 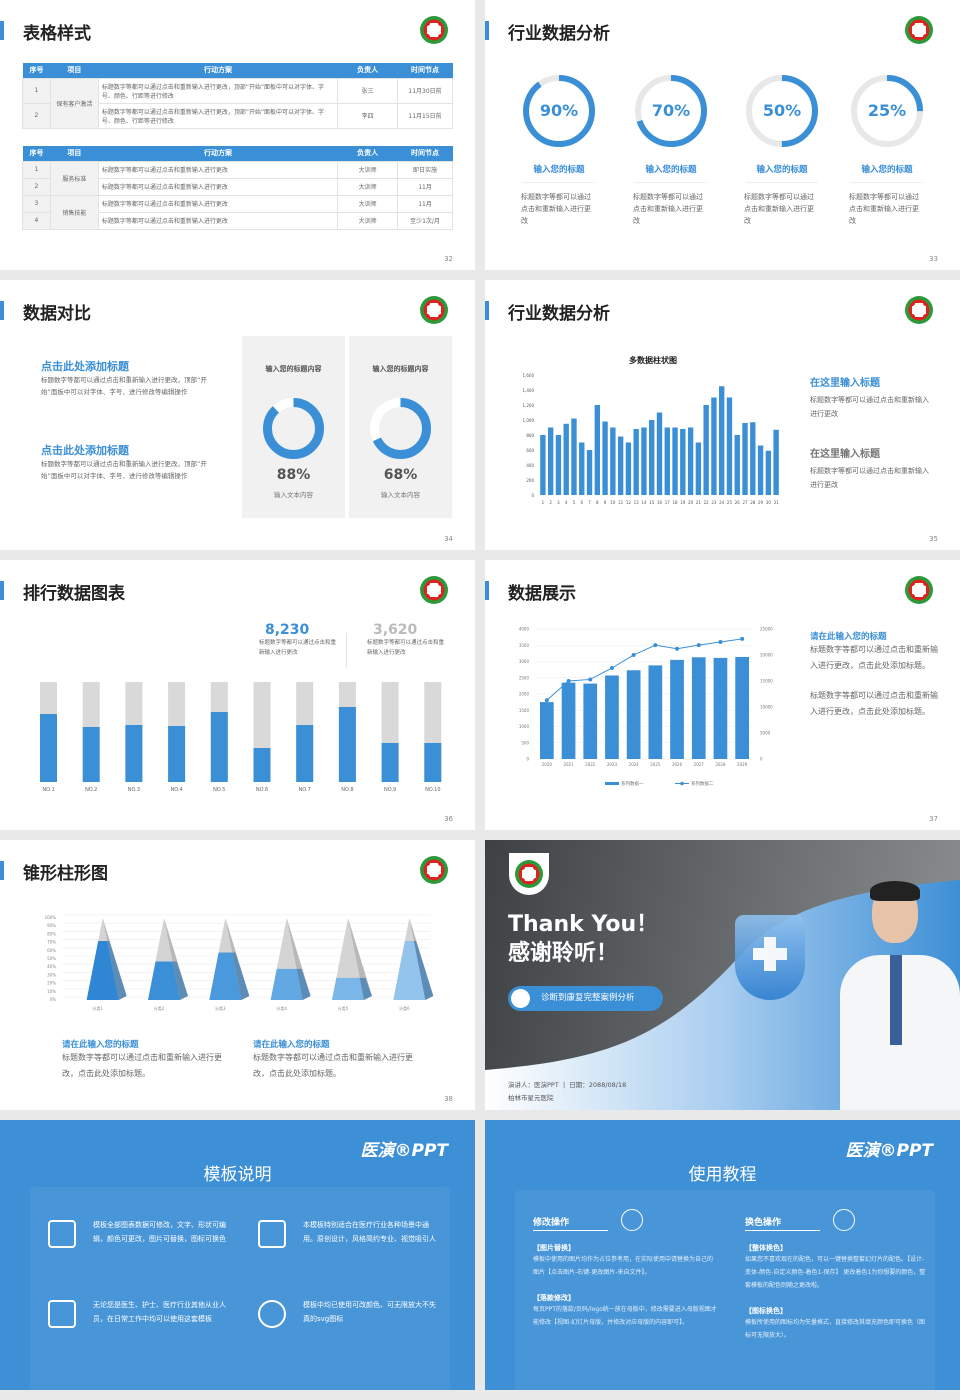 I want to click on y-tick-label: 1500, so click(x=524, y=710).